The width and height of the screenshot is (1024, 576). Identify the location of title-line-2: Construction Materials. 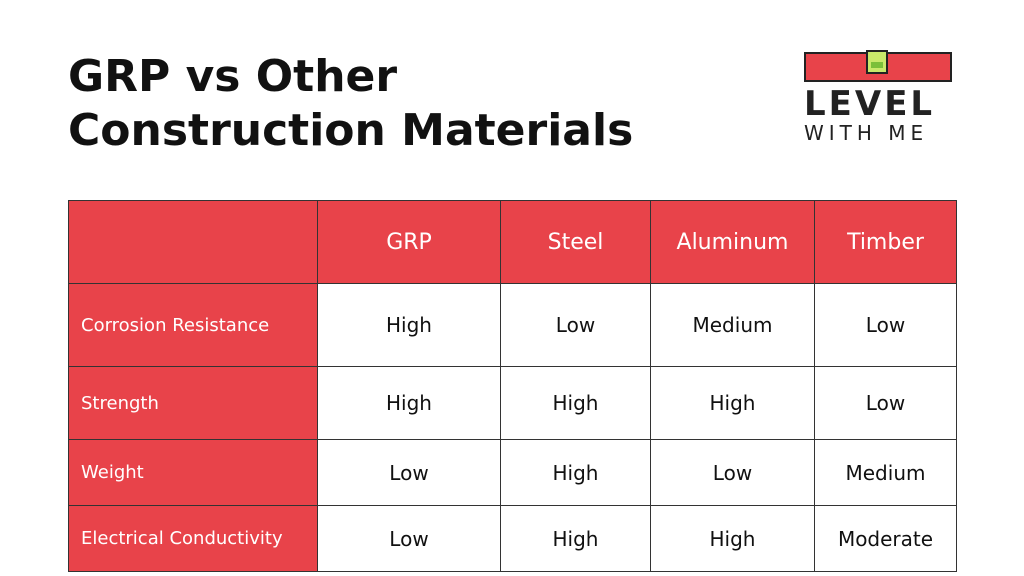
(351, 130).